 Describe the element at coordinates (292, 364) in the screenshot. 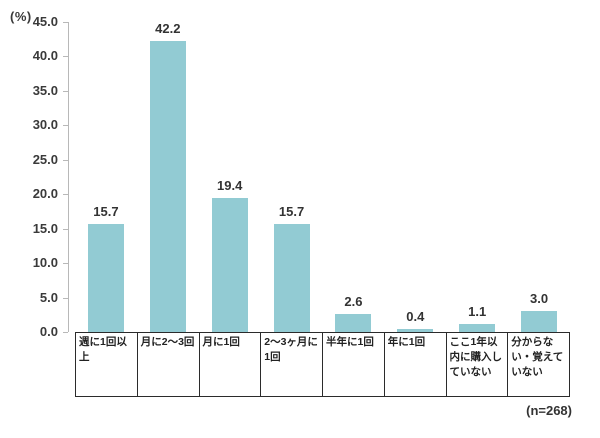

I see `x-category-cell: 2〜3ヶ月に1回` at that location.